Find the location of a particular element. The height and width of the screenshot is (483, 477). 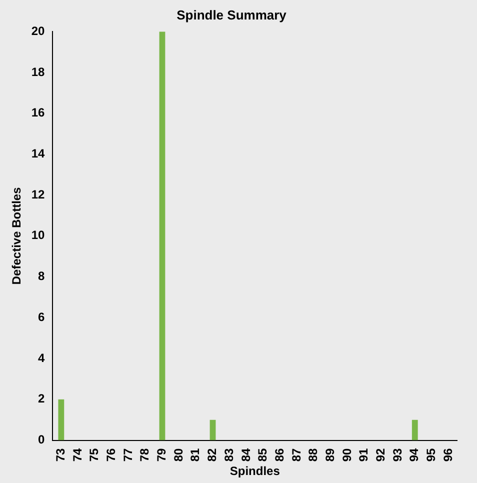

y-tick-label: 16 is located at coordinates (38, 113).